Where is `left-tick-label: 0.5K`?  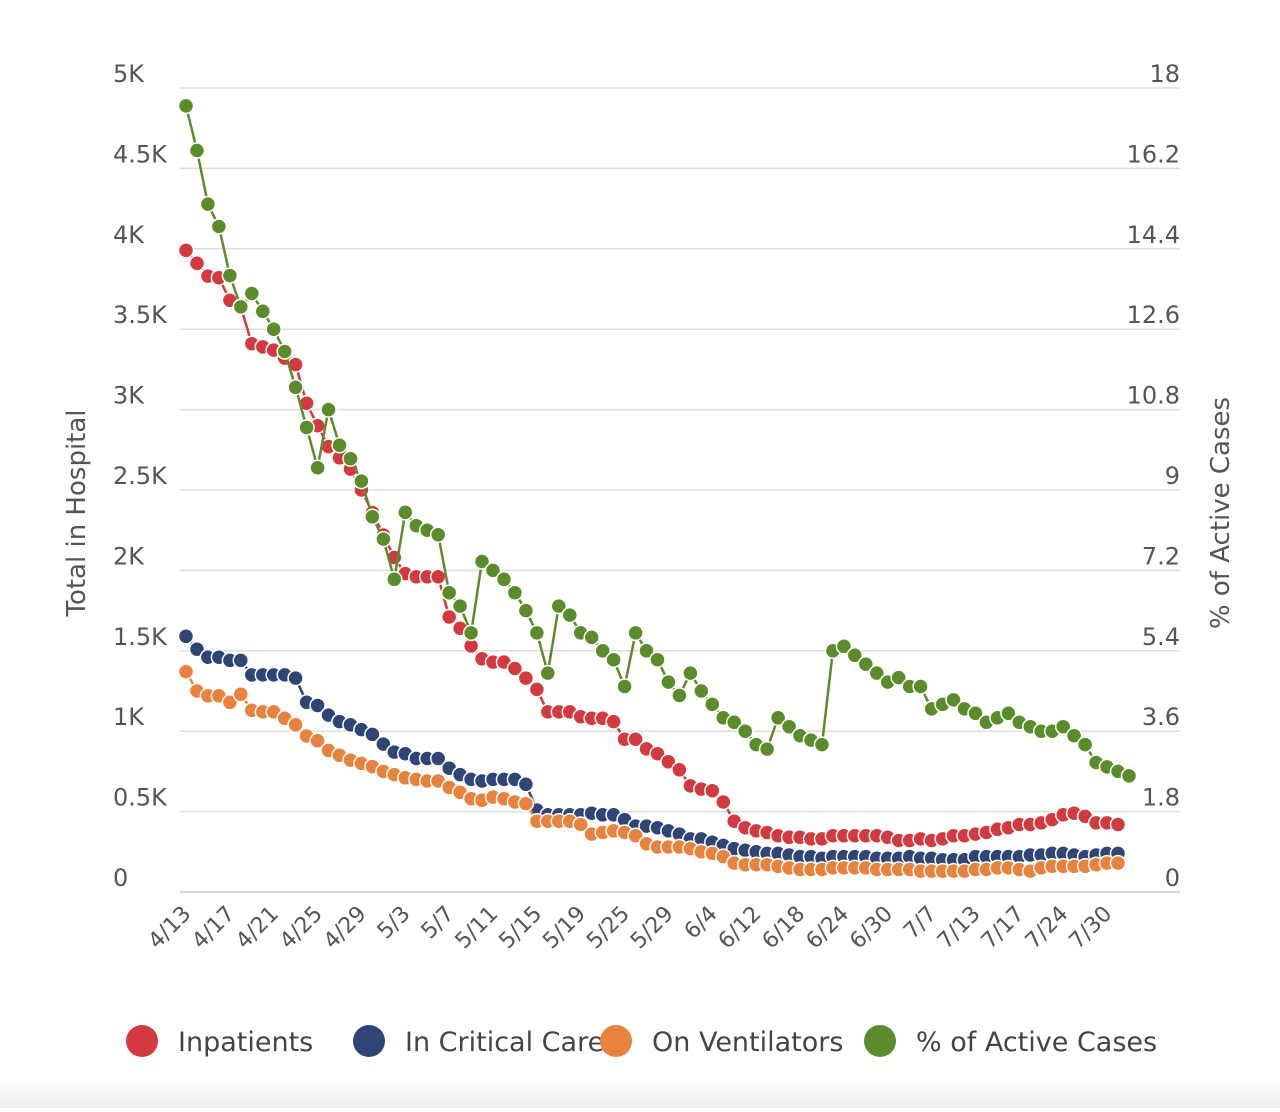 left-tick-label: 0.5K is located at coordinates (140, 798).